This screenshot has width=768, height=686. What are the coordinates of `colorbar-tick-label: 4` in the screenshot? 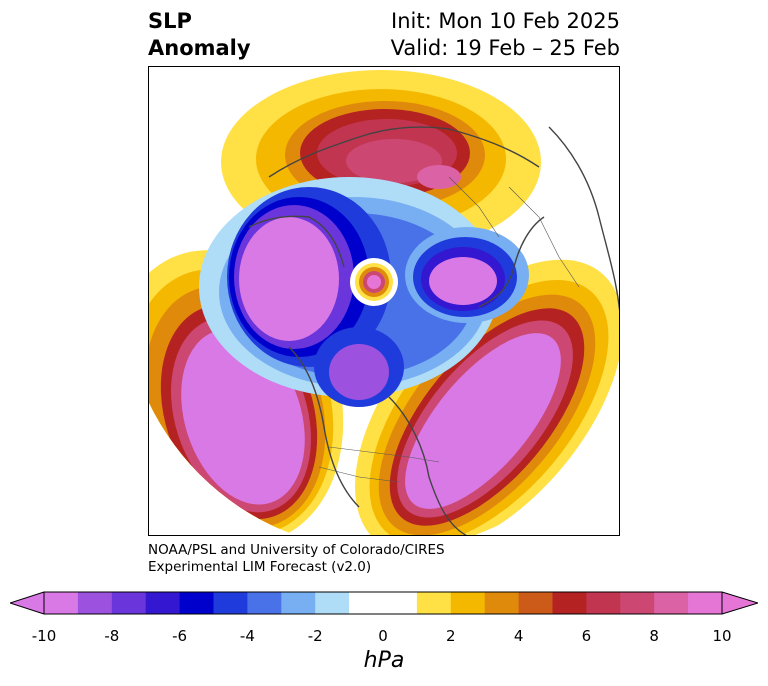 It's located at (518, 636).